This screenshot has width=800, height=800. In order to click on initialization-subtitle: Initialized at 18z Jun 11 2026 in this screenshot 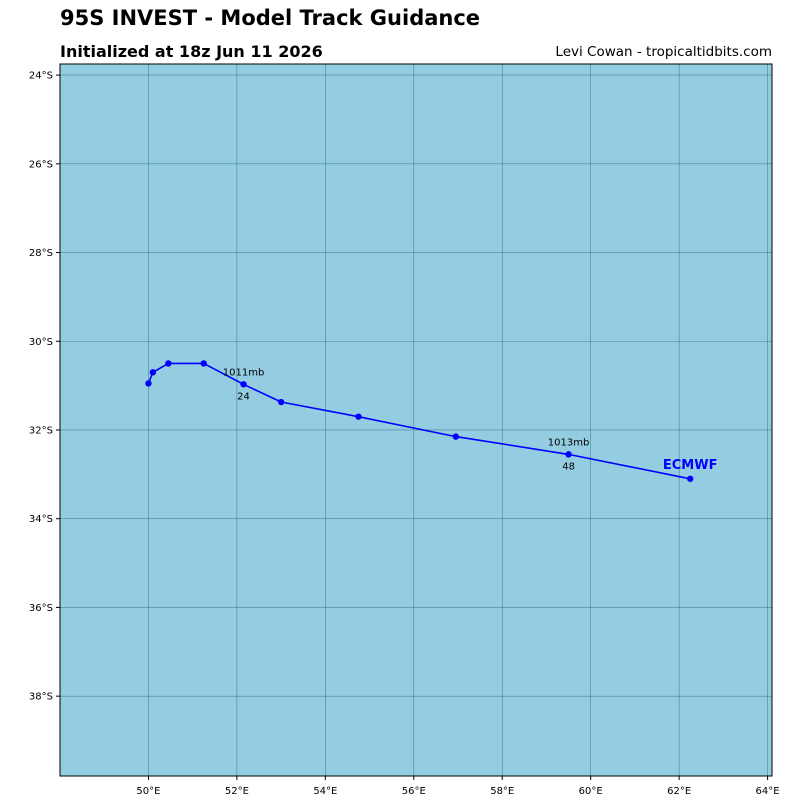, I will do `click(191, 51)`.